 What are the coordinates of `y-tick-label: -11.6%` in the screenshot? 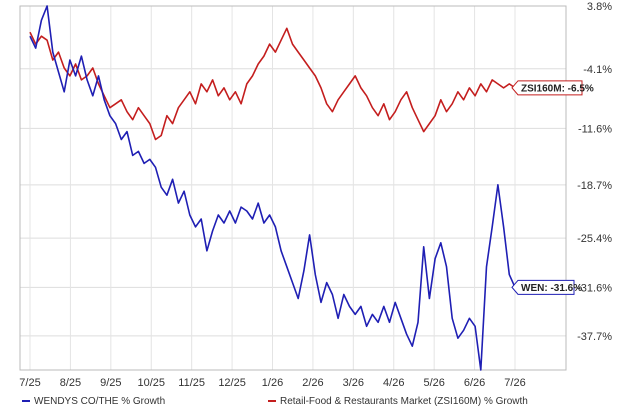 It's located at (595, 129).